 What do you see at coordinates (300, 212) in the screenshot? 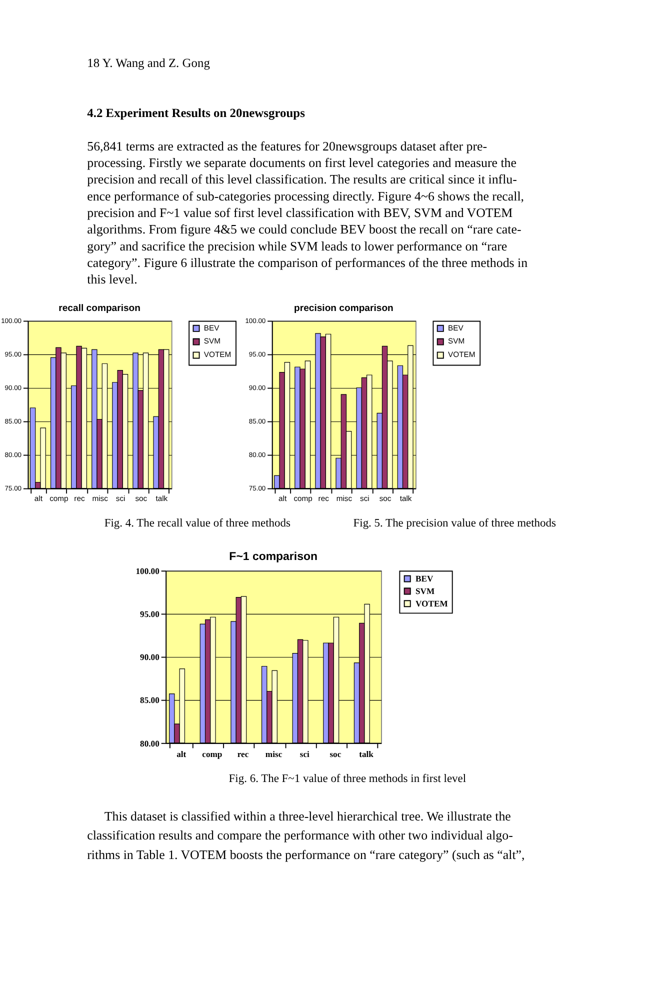
I see `text: precision and F~1 value sof first level classification with BEV, SVM and VOTEM` at bounding box center [300, 212].